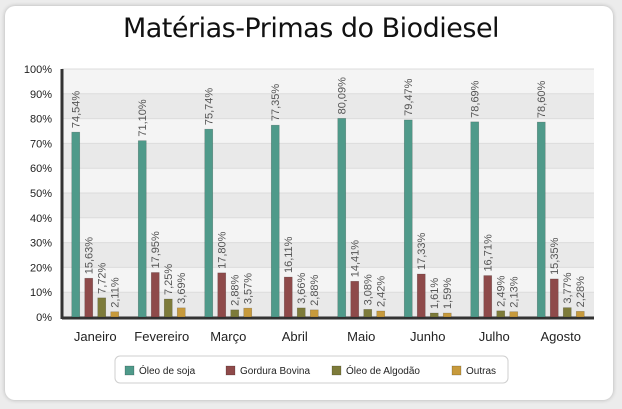  What do you see at coordinates (383, 370) in the screenshot?
I see `legend-label: Óleo de Algodão` at bounding box center [383, 370].